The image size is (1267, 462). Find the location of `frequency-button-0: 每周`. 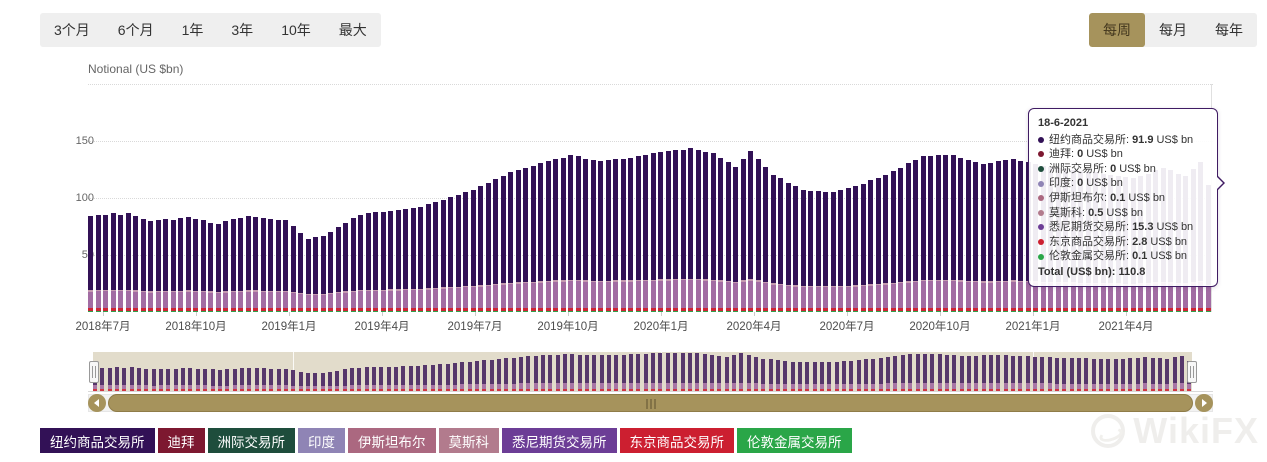

frequency-button-0: 每周 is located at coordinates (1117, 30).